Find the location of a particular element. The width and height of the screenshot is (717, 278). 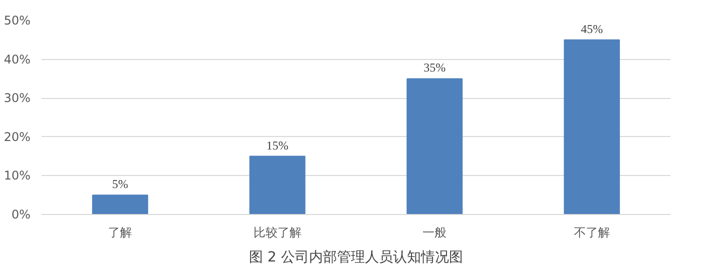

text: 图 2 公司内部管理人员认知情况图 is located at coordinates (356, 258).